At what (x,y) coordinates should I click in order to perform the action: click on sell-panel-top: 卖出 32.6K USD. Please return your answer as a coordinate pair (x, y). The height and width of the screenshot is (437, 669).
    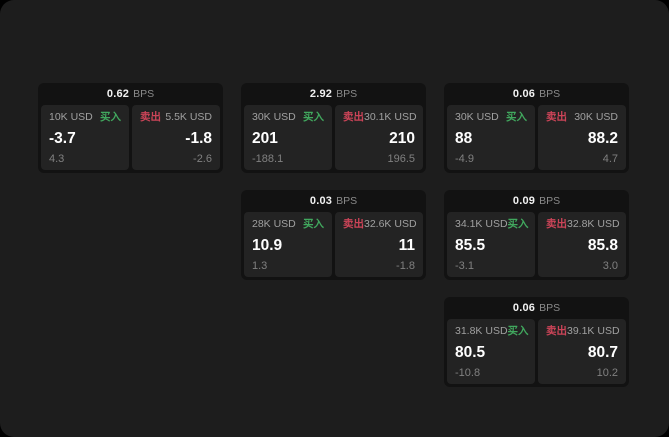
    Looking at the image, I should click on (380, 224).